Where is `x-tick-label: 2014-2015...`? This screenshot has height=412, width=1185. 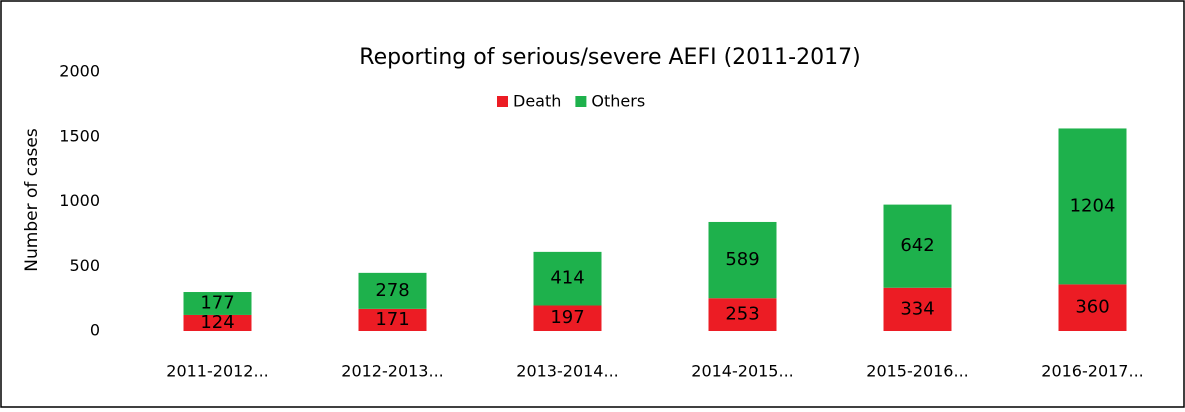 x-tick-label: 2014-2015... is located at coordinates (742, 371).